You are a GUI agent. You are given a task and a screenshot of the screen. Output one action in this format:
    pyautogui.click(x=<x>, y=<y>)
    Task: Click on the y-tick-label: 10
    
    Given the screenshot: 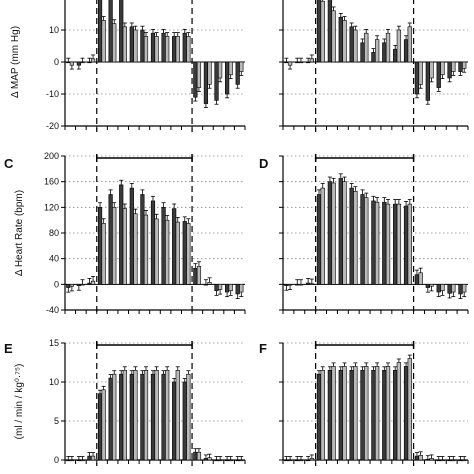 What is the action you would take?
    pyautogui.click(x=54, y=30)
    